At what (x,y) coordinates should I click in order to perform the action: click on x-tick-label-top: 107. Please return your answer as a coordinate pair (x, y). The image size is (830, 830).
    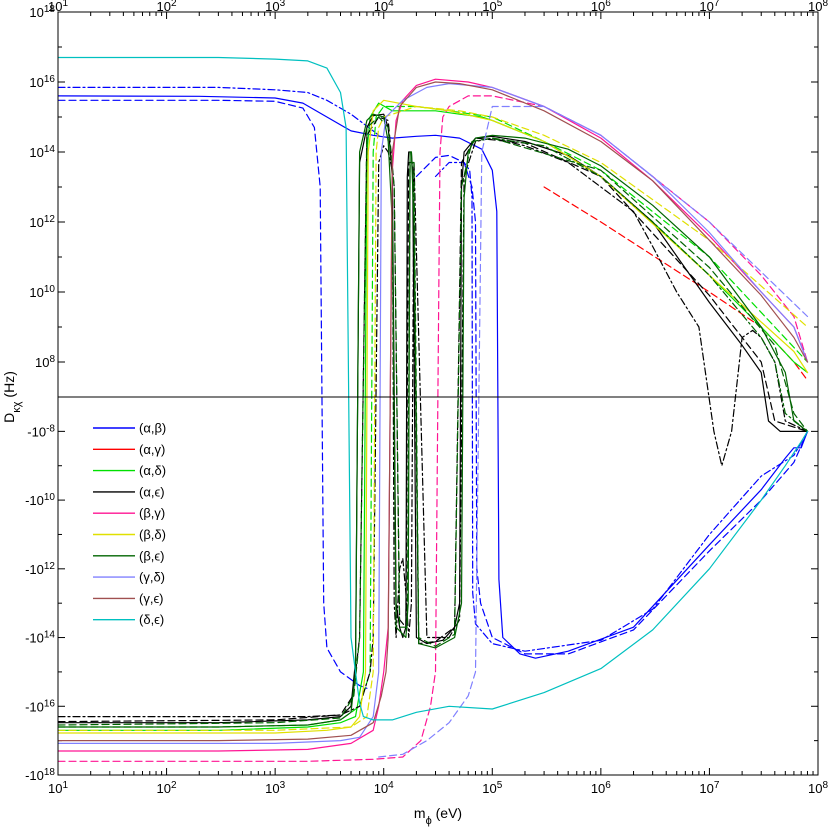
    Looking at the image, I should click on (709, 7).